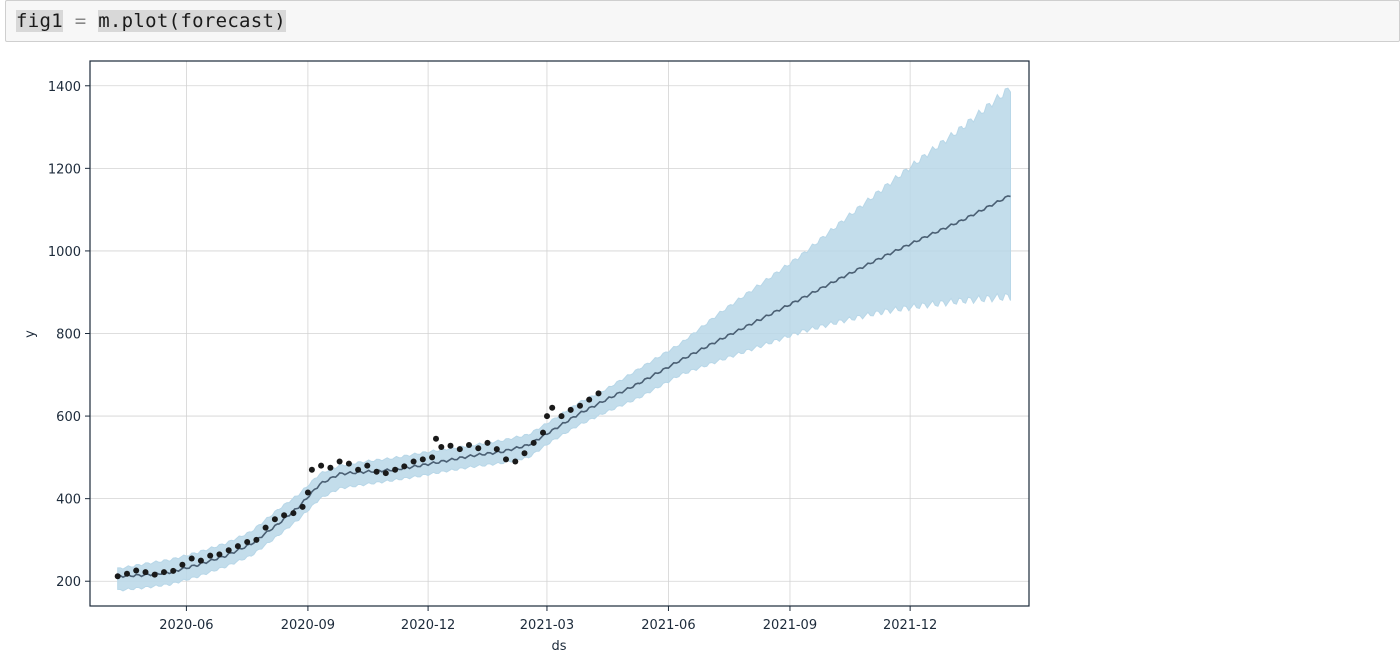 The image size is (1400, 653). Describe the element at coordinates (547, 625) in the screenshot. I see `x-tick-label: 2021-03` at that location.